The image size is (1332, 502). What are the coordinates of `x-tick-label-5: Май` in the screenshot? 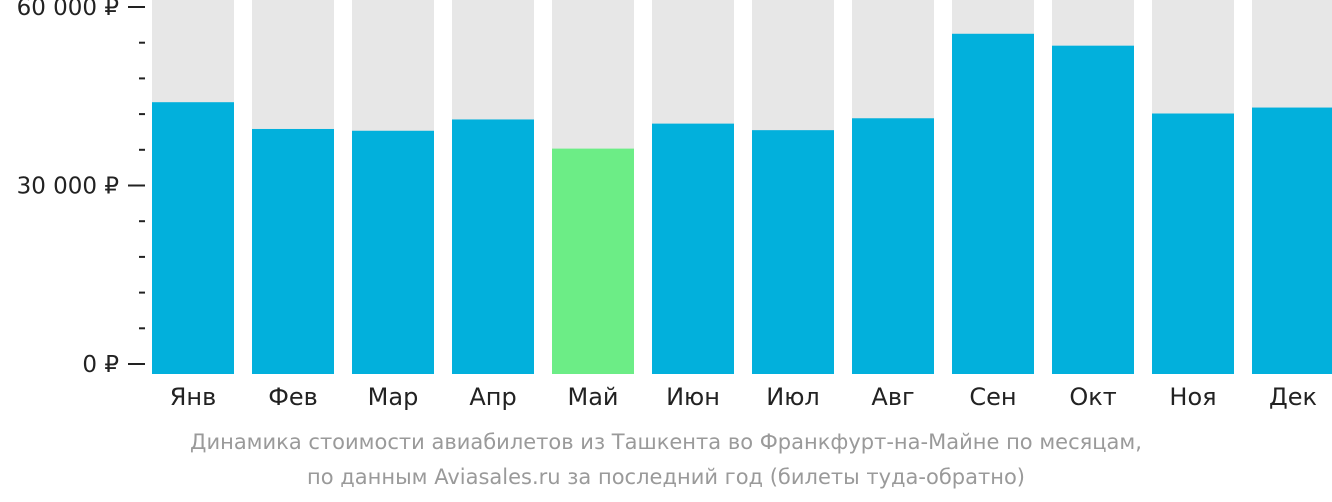 It's located at (592, 397).